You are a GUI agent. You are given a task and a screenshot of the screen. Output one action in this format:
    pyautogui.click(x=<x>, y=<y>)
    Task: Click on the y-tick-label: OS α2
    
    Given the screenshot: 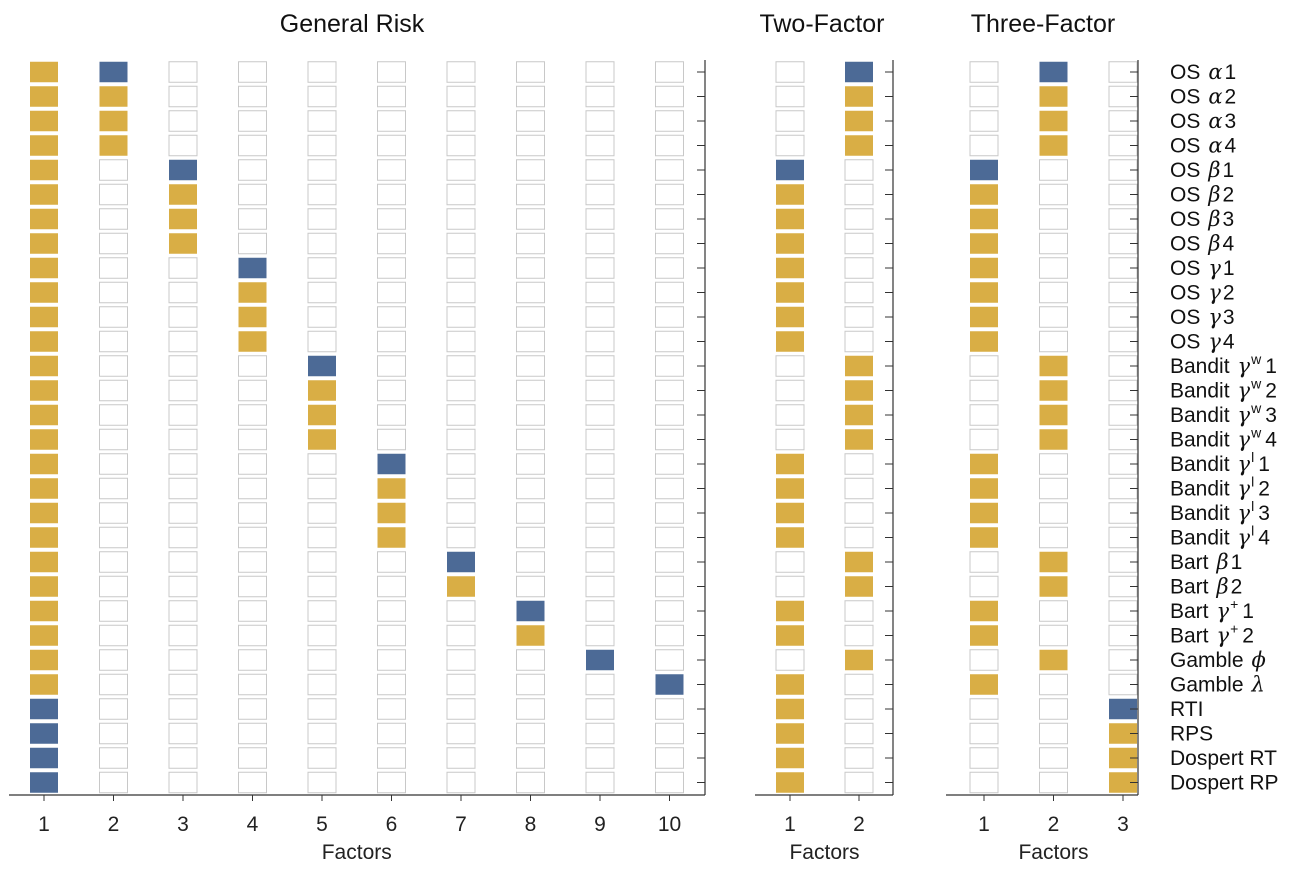 What is the action you would take?
    pyautogui.click(x=1203, y=97)
    